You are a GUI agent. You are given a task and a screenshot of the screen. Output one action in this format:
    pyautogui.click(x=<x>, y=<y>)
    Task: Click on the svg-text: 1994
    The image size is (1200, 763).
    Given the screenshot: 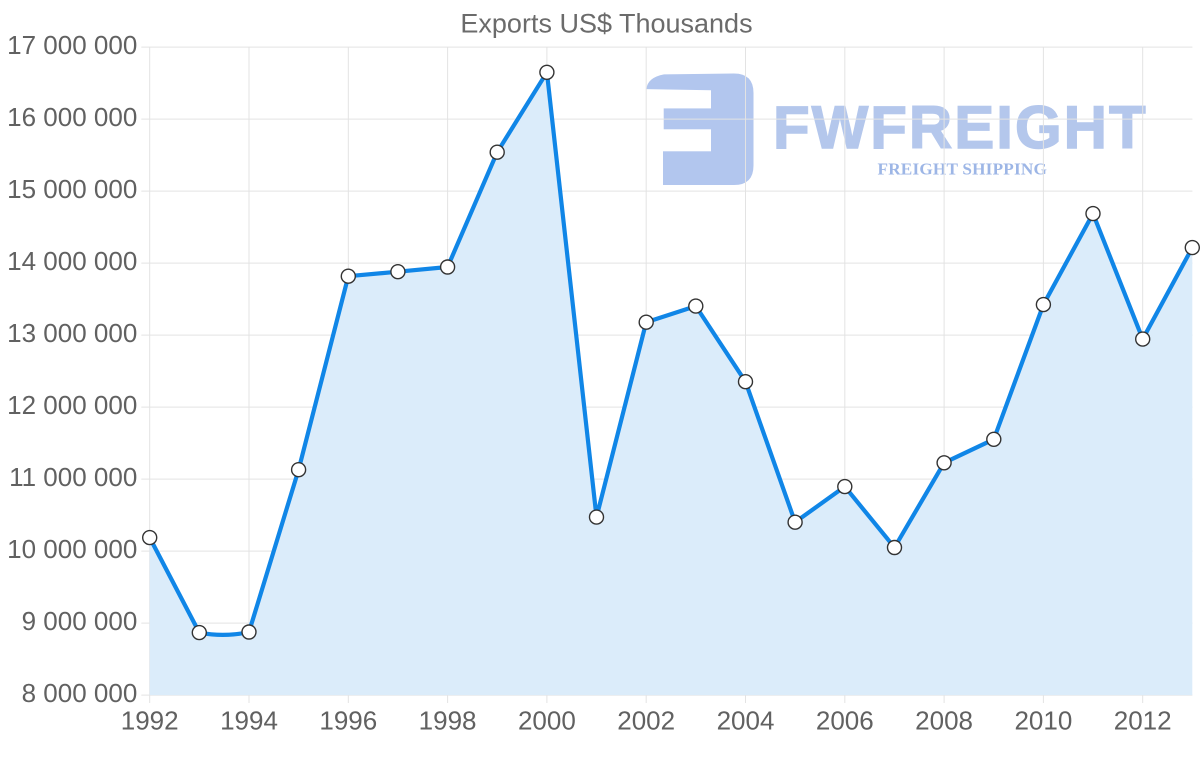 What is the action you would take?
    pyautogui.click(x=249, y=721)
    